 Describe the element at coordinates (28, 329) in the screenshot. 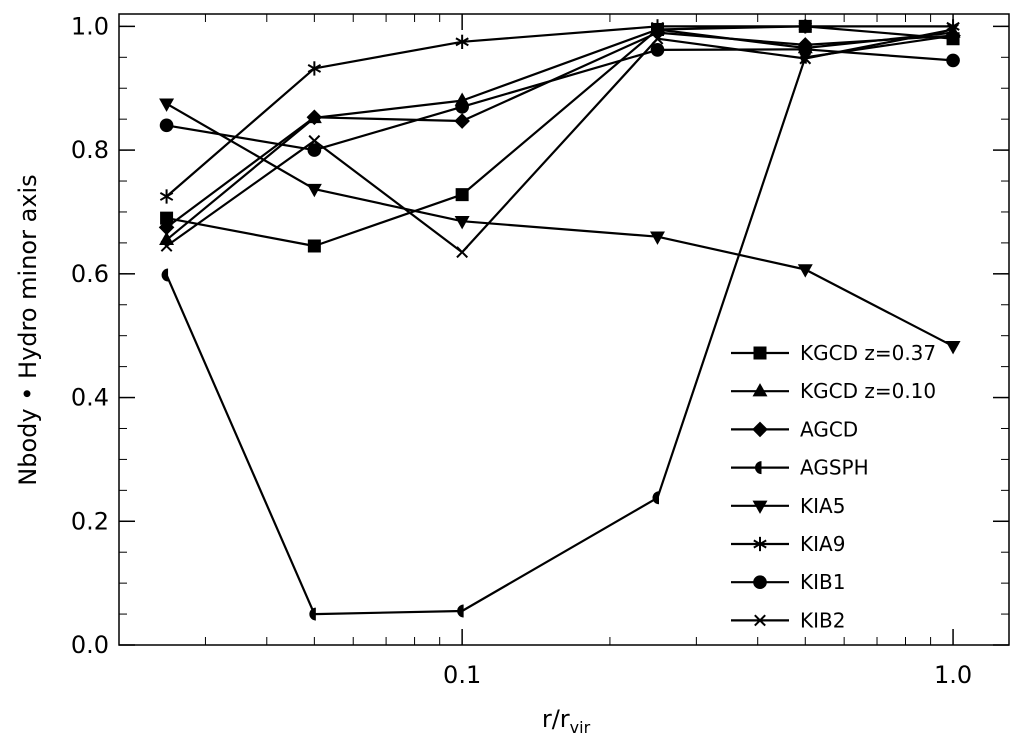

I see `y-axis-label: Nbody • Hydro minor axis` at that location.